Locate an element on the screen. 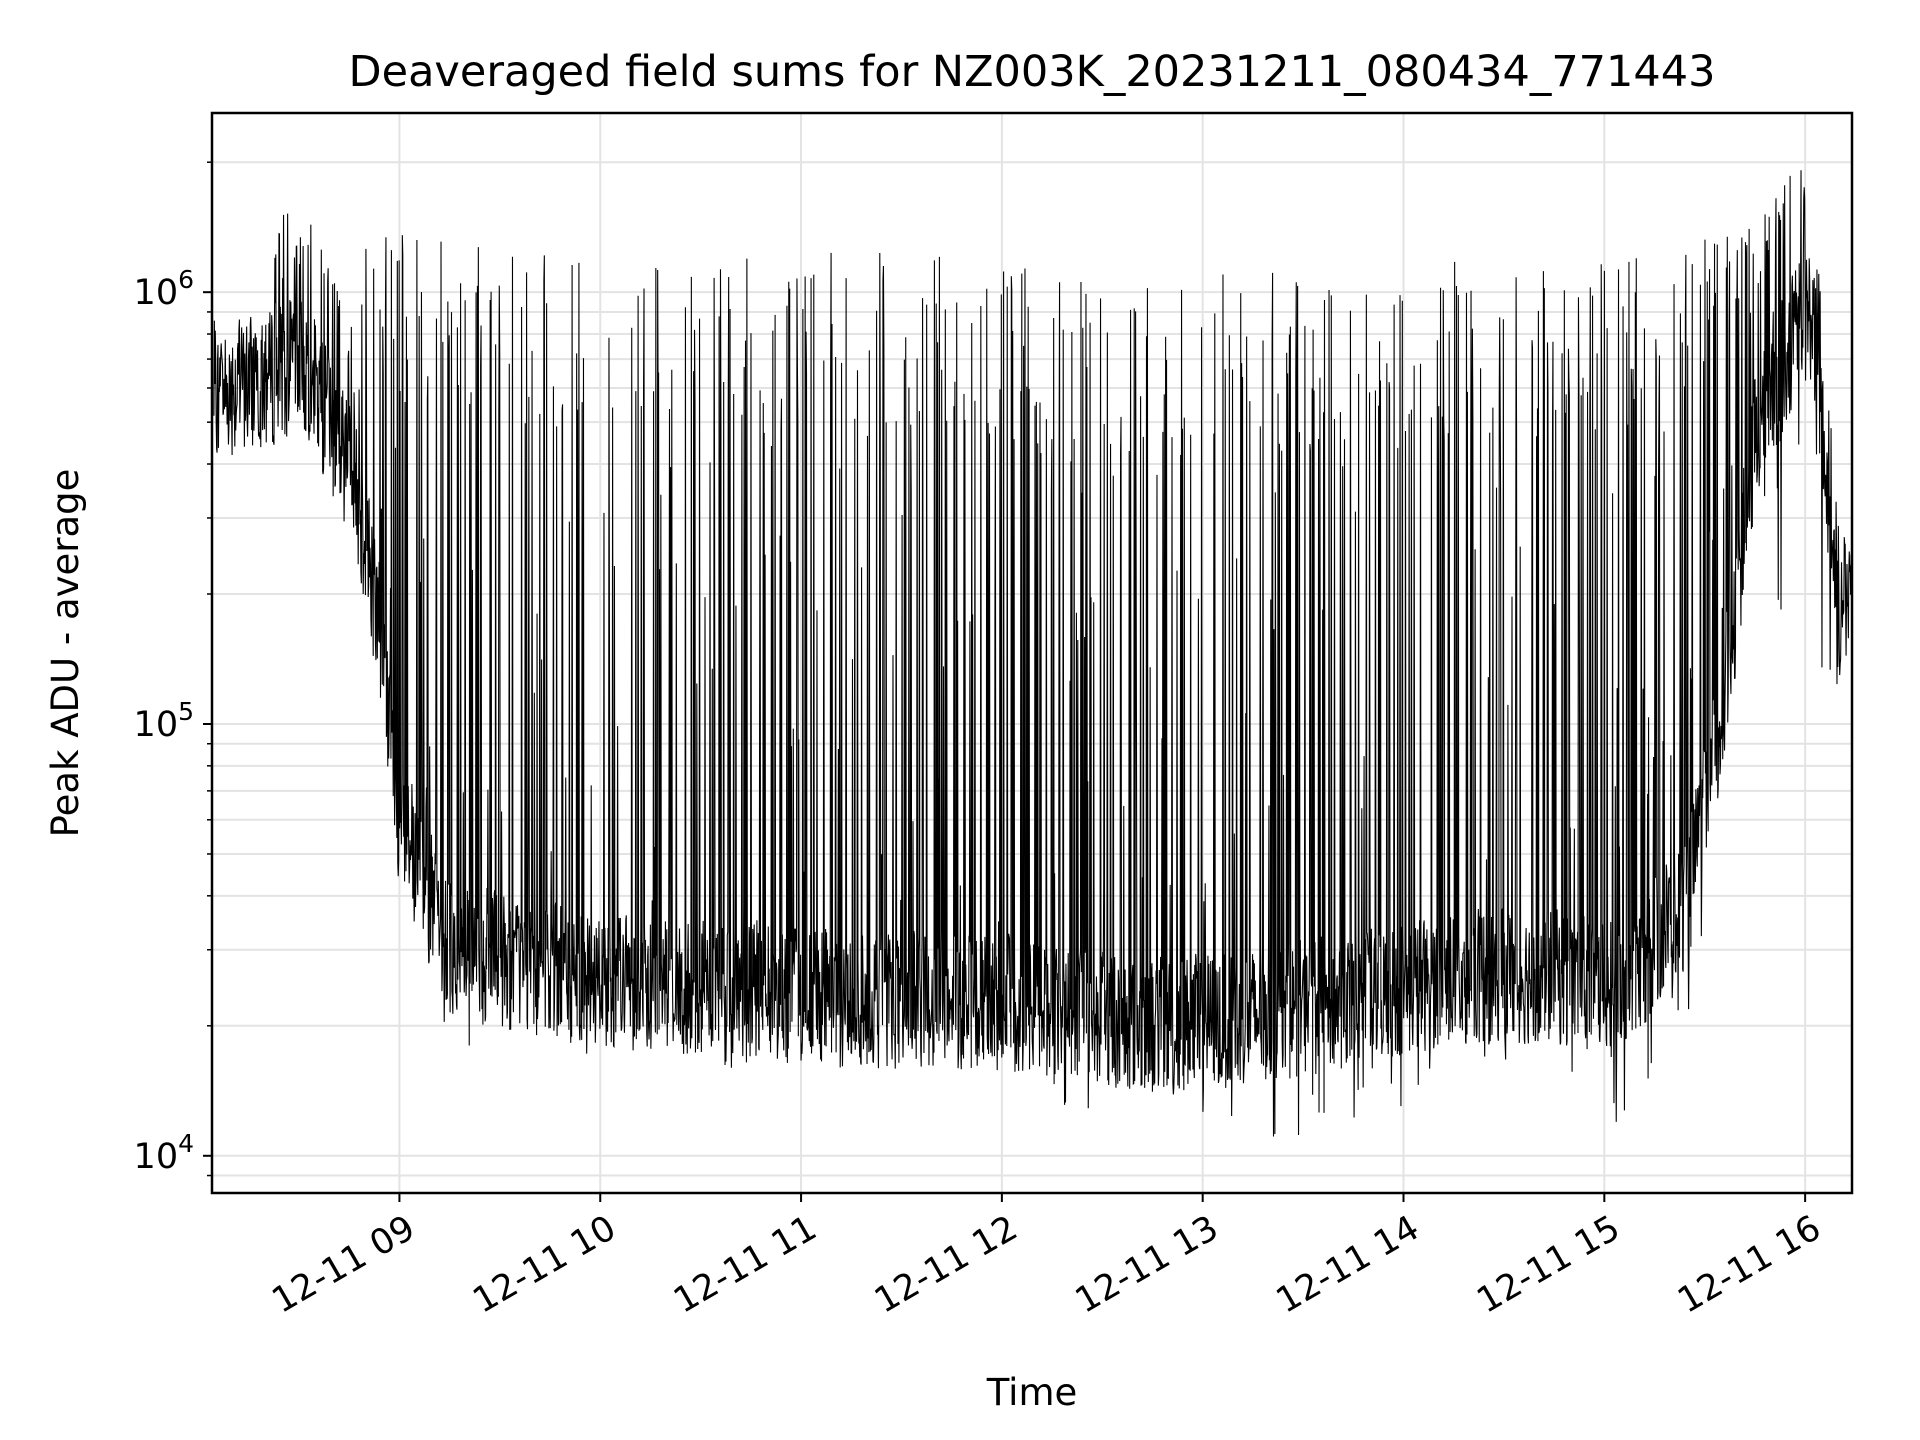 Image resolution: width=1920 pixels, height=1440 pixels. y-tick-label: 10⁴ is located at coordinates (164, 1153).